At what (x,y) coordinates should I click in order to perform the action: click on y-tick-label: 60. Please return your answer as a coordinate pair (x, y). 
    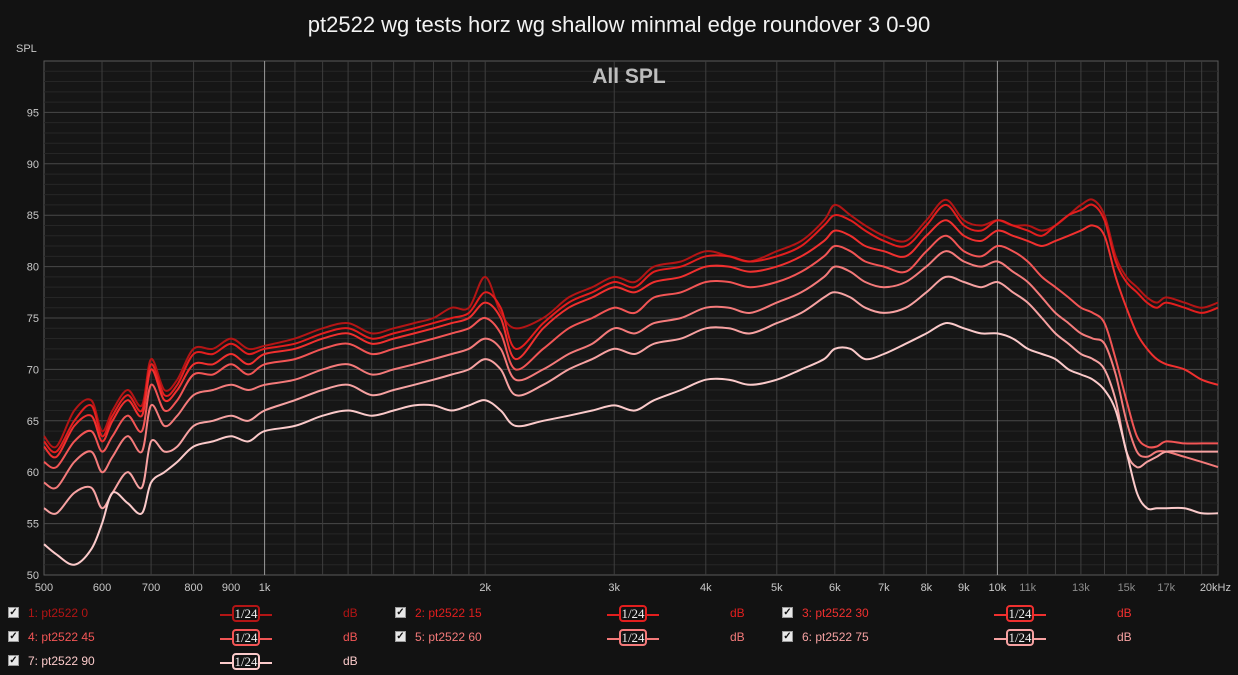
    Looking at the image, I should click on (33, 473).